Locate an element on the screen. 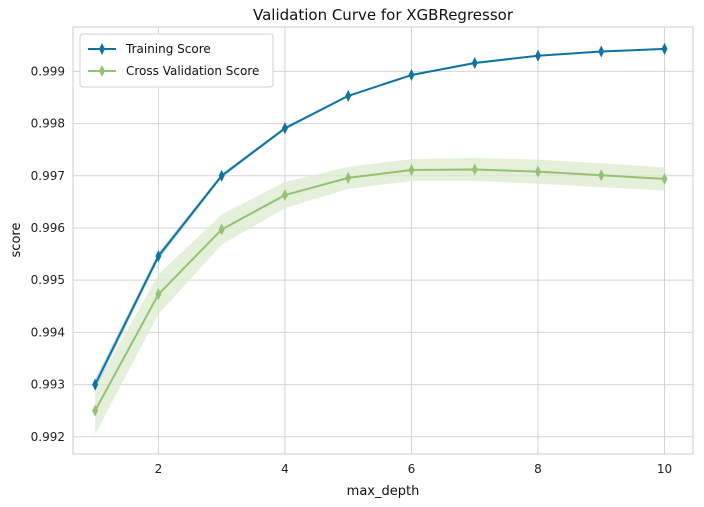 The width and height of the screenshot is (704, 507). legend-cv-label: Cross Validation Score is located at coordinates (192, 71).